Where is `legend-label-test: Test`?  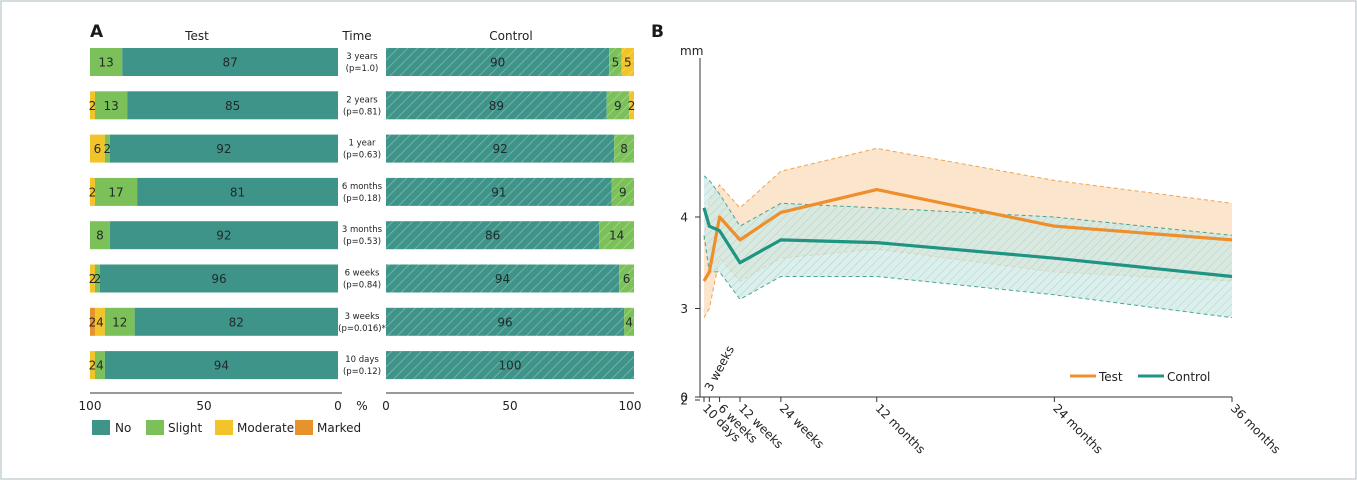 legend-label-test: Test is located at coordinates (1110, 377).